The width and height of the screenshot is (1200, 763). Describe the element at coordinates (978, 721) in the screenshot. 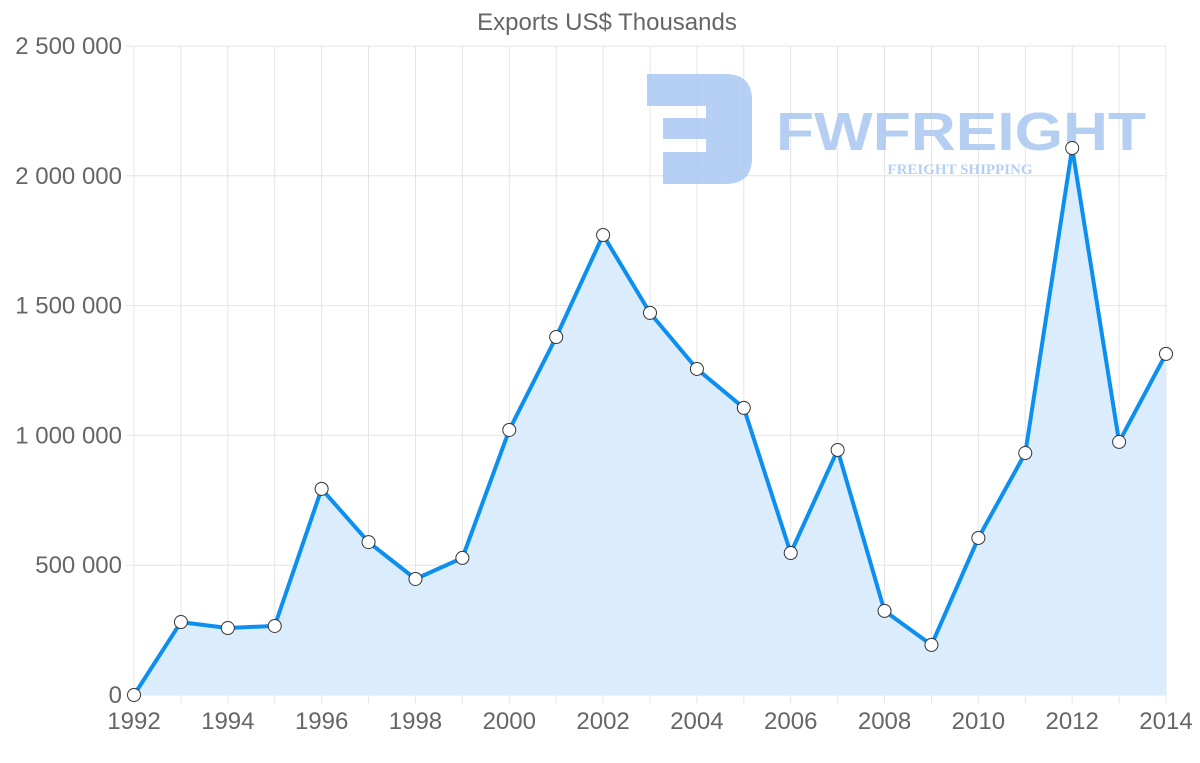

I see `x-tick-label: 2010` at that location.